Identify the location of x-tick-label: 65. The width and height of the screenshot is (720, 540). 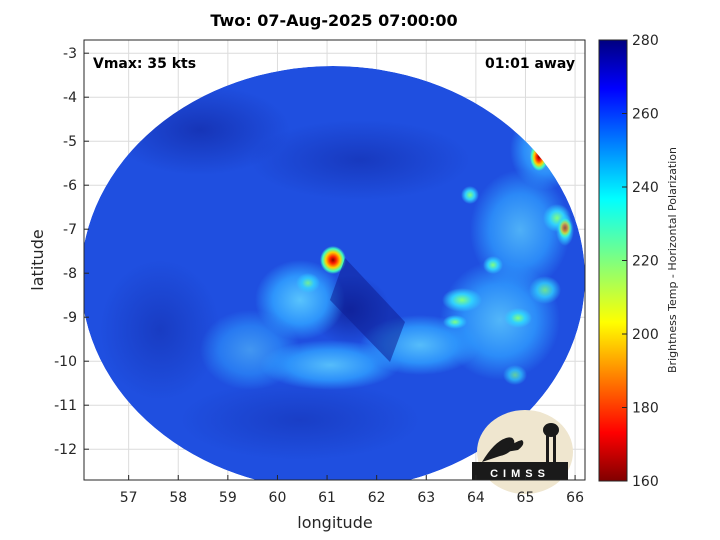
(526, 498).